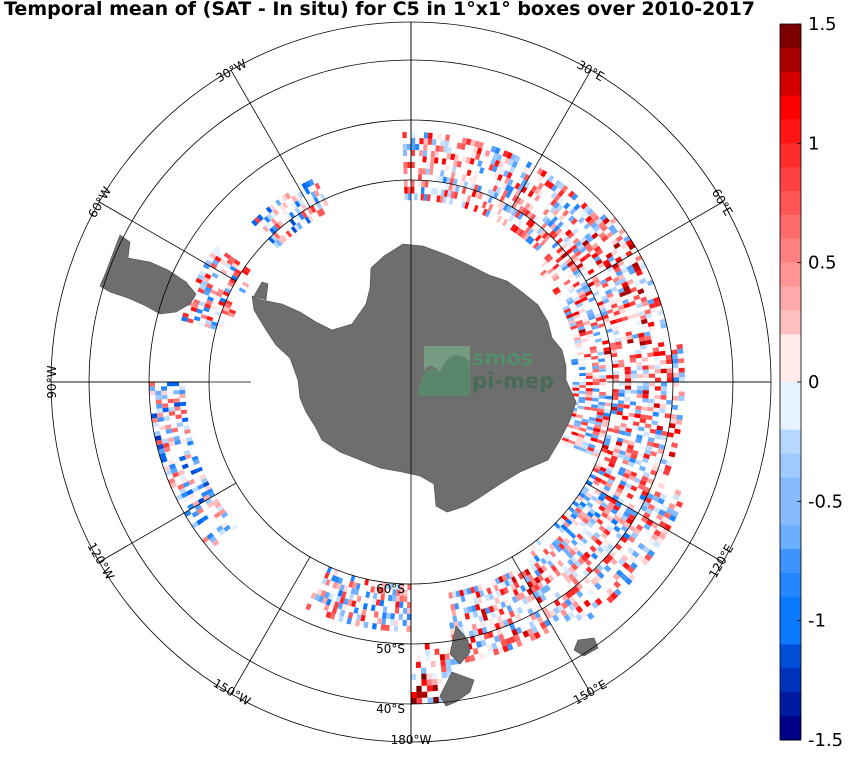 This screenshot has height=765, width=848. Describe the element at coordinates (790, 489) in the screenshot. I see `colorbar-segment` at that location.